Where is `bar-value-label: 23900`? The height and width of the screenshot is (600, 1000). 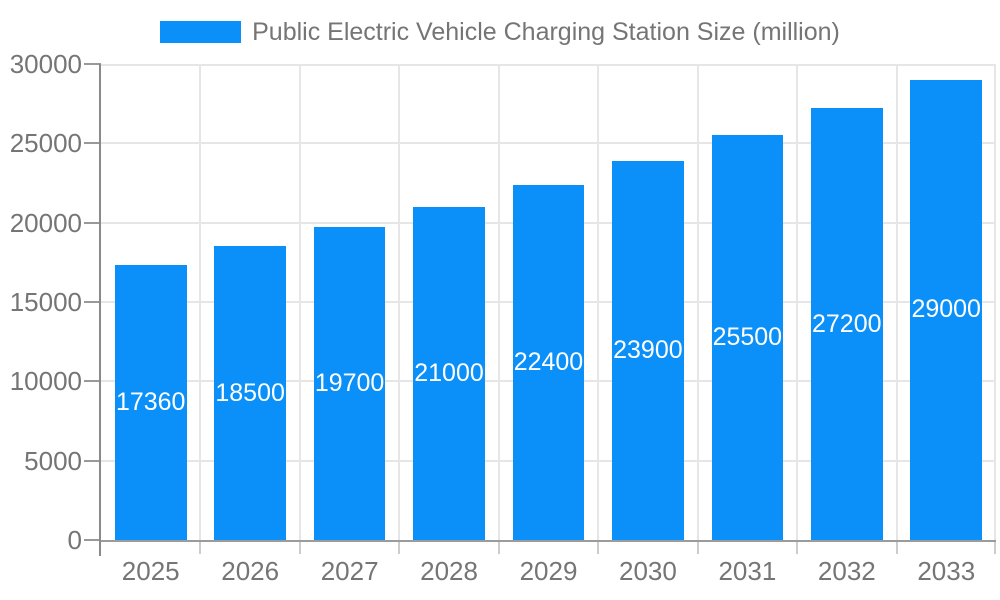 bar-value-label: 23900 is located at coordinates (648, 349).